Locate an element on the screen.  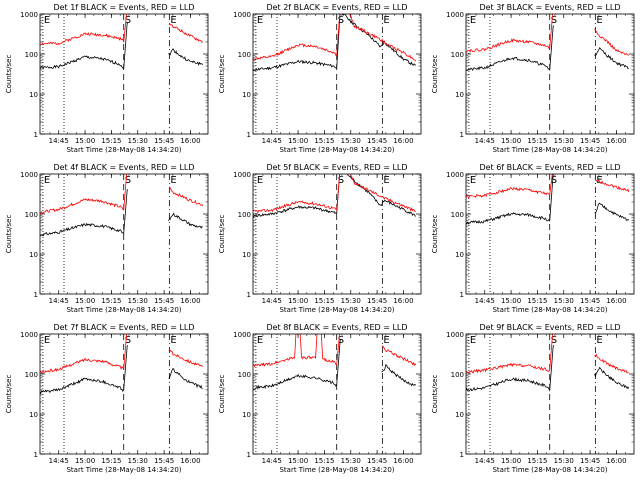
chart-title: Det 9f BLACK = Events, RED = LLD is located at coordinates (549, 327).